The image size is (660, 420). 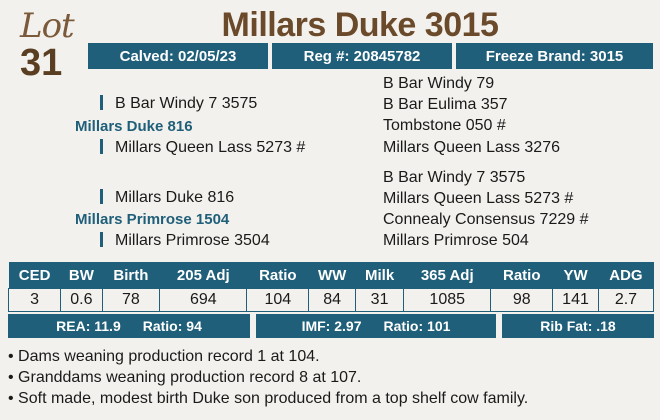 I want to click on rea-bar: REA: 11.9 Ratio: 94, so click(x=129, y=326).